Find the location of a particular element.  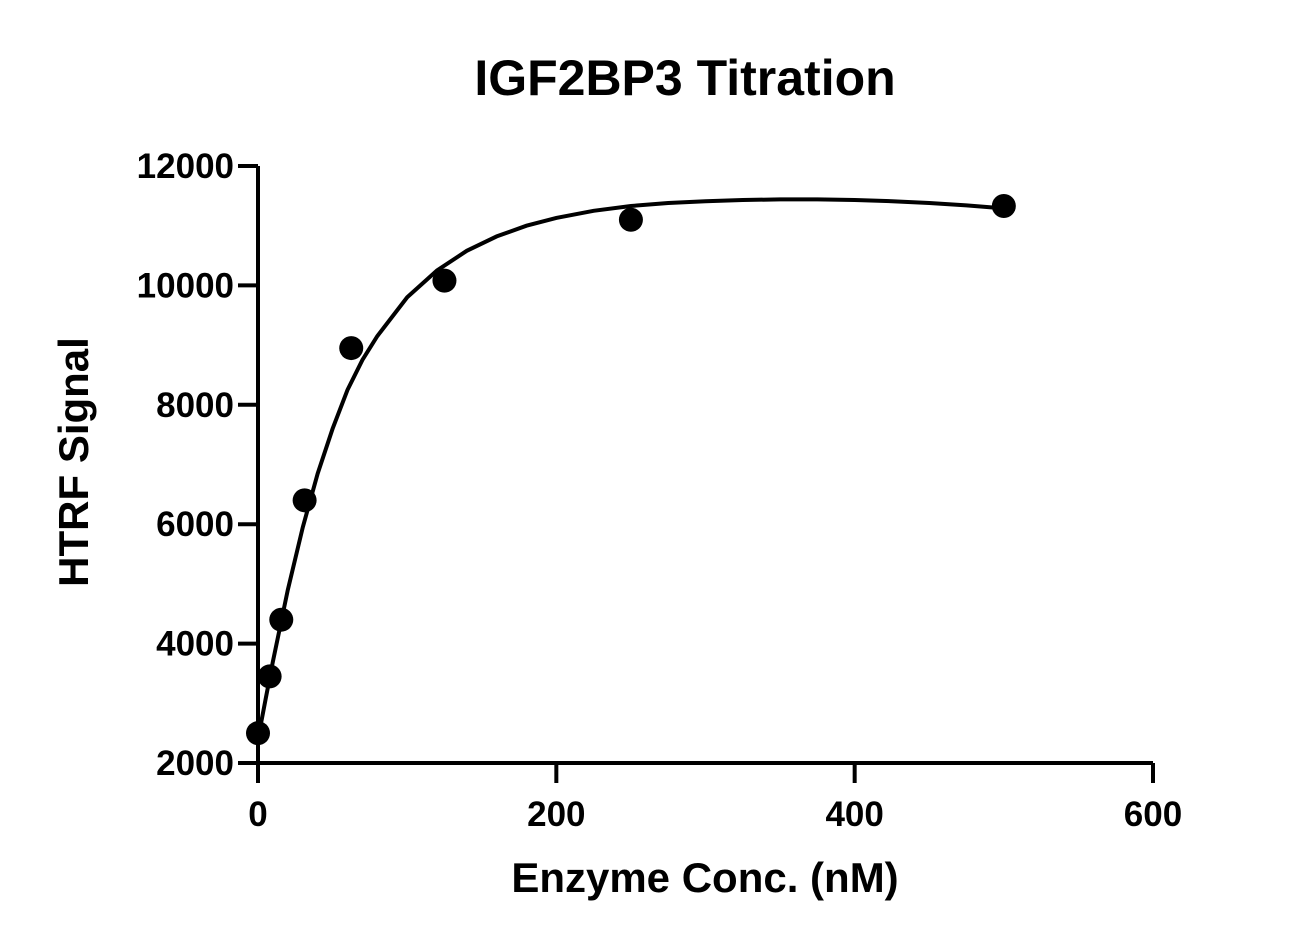

y-tick-label: 4000 is located at coordinates (195, 644).